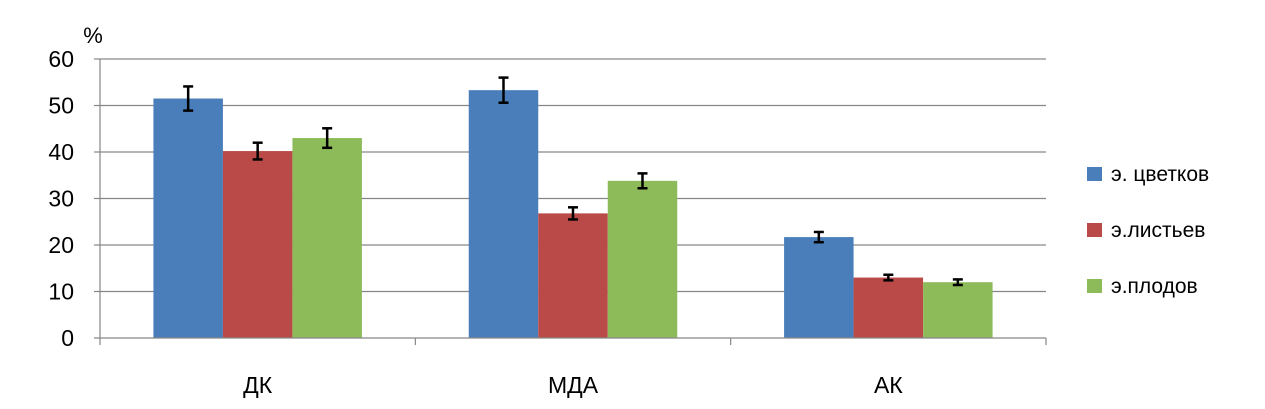  I want to click on y-tick-label: 30, so click(61, 199).